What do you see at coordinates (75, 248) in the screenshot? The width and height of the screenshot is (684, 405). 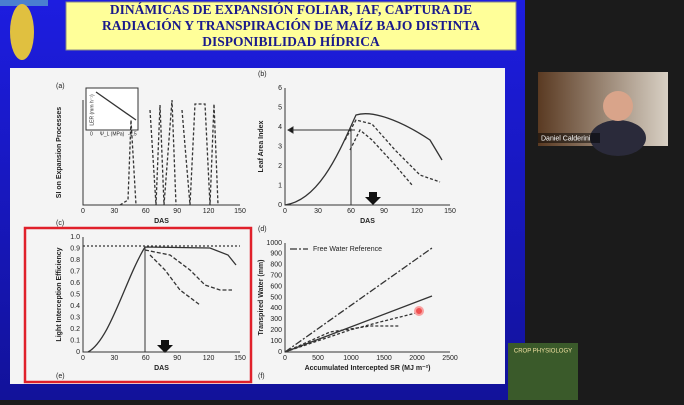 I see `y-tick-label: 0.9` at bounding box center [75, 248].